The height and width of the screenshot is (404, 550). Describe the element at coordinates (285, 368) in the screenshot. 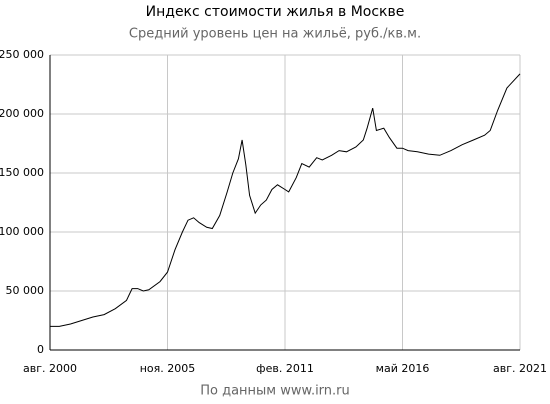

I see `x-tick-label: фев. 2011` at that location.